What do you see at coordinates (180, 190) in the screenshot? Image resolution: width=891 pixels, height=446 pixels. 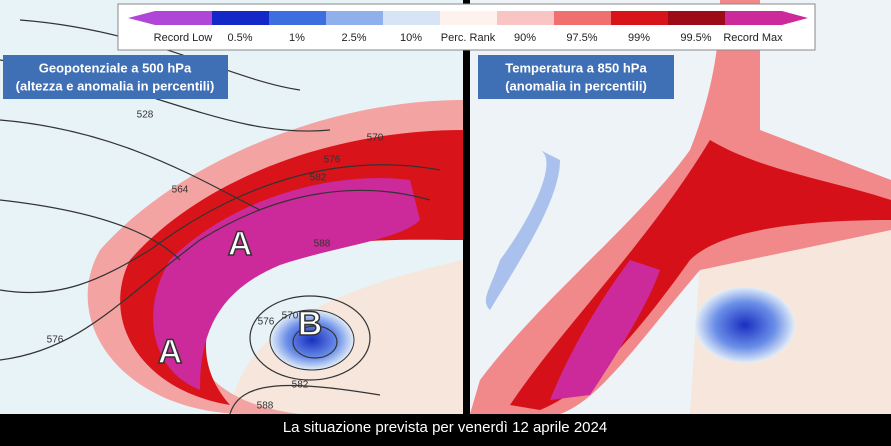 I see `contour-label: 564` at bounding box center [180, 190].